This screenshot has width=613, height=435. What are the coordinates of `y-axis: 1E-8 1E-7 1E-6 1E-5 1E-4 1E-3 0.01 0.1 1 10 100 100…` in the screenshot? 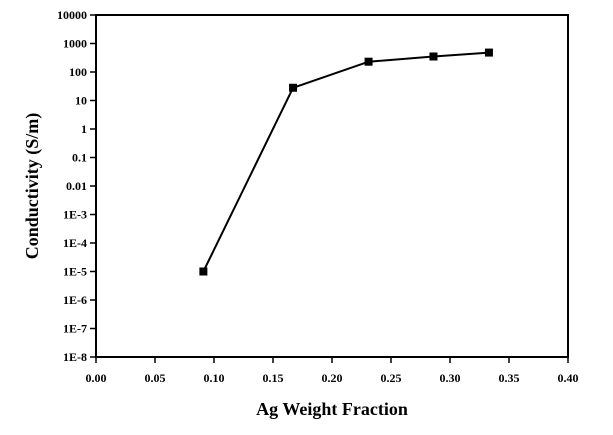 It's located at (76, 186).